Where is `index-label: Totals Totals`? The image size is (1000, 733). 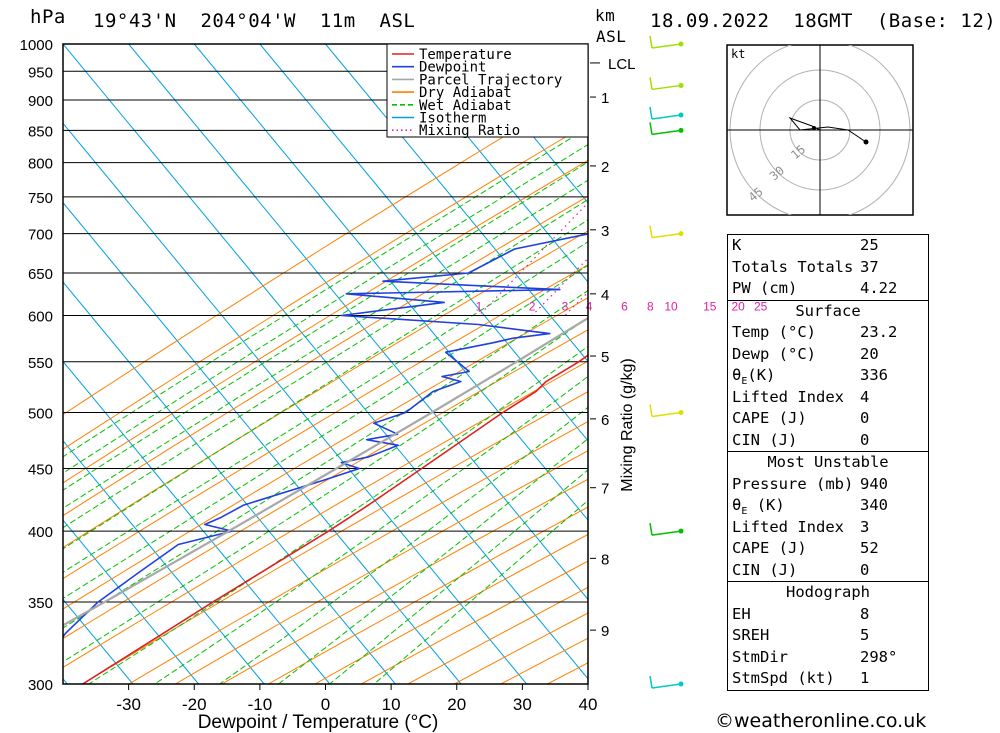
index-label: Totals Totals is located at coordinates (793, 266).